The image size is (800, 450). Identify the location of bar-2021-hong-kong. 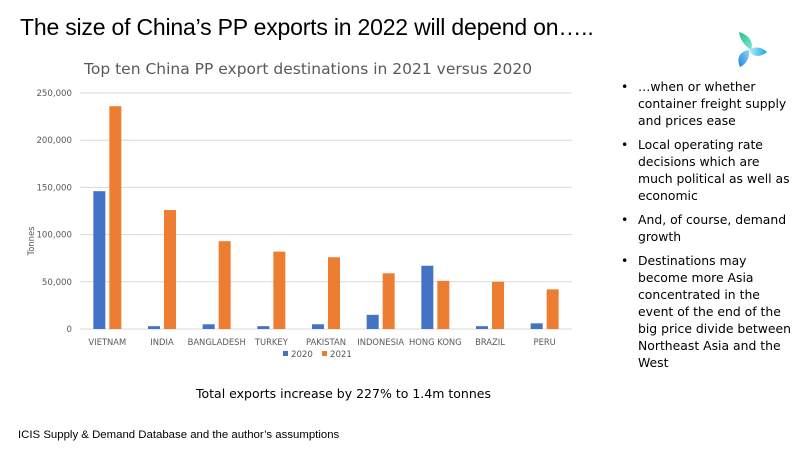
(443, 304).